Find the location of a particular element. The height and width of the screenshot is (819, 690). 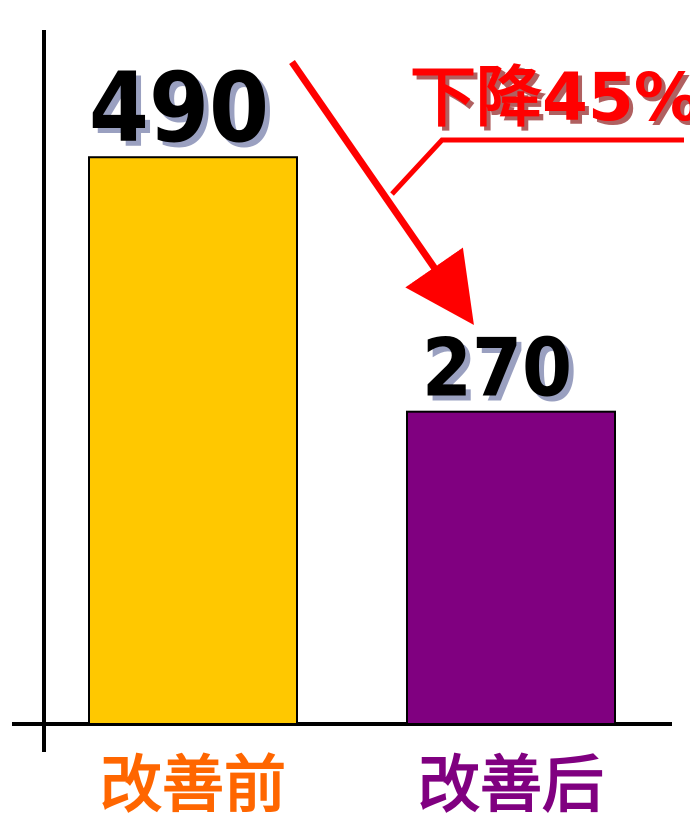

decrease-arrow is located at coordinates (381, 193).